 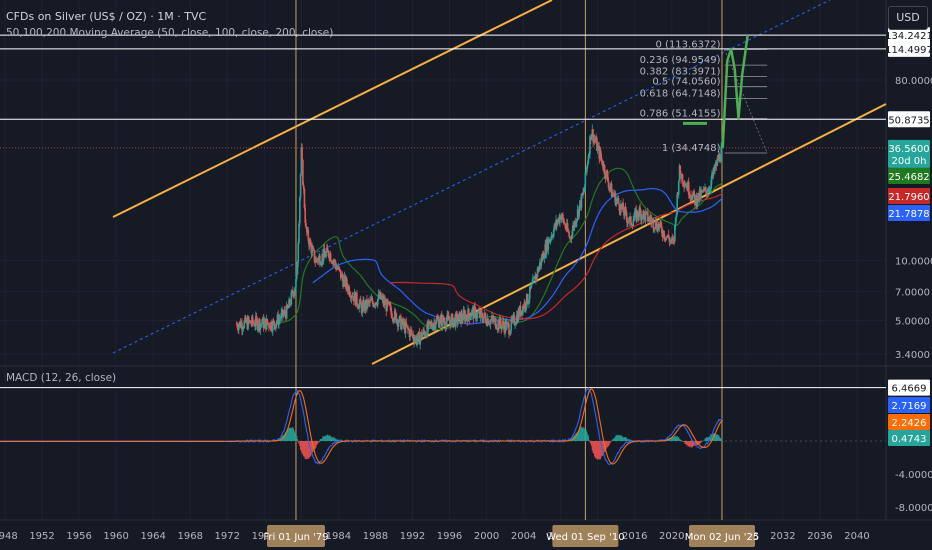 What do you see at coordinates (443, 426) in the screenshot?
I see `macd-panel` at bounding box center [443, 426].